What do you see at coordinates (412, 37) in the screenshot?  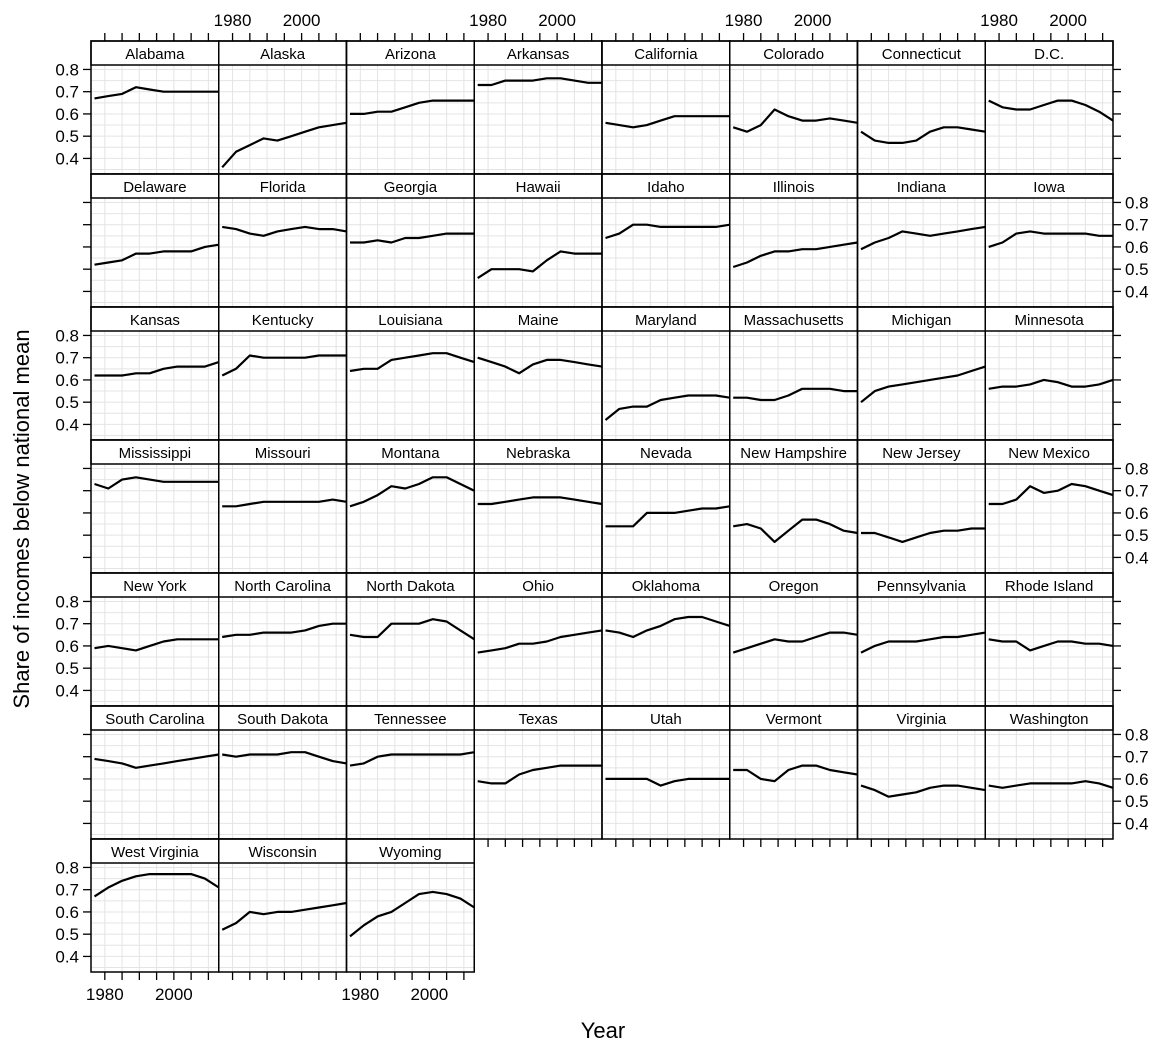 I see `x-axis-col-2-top` at bounding box center [412, 37].